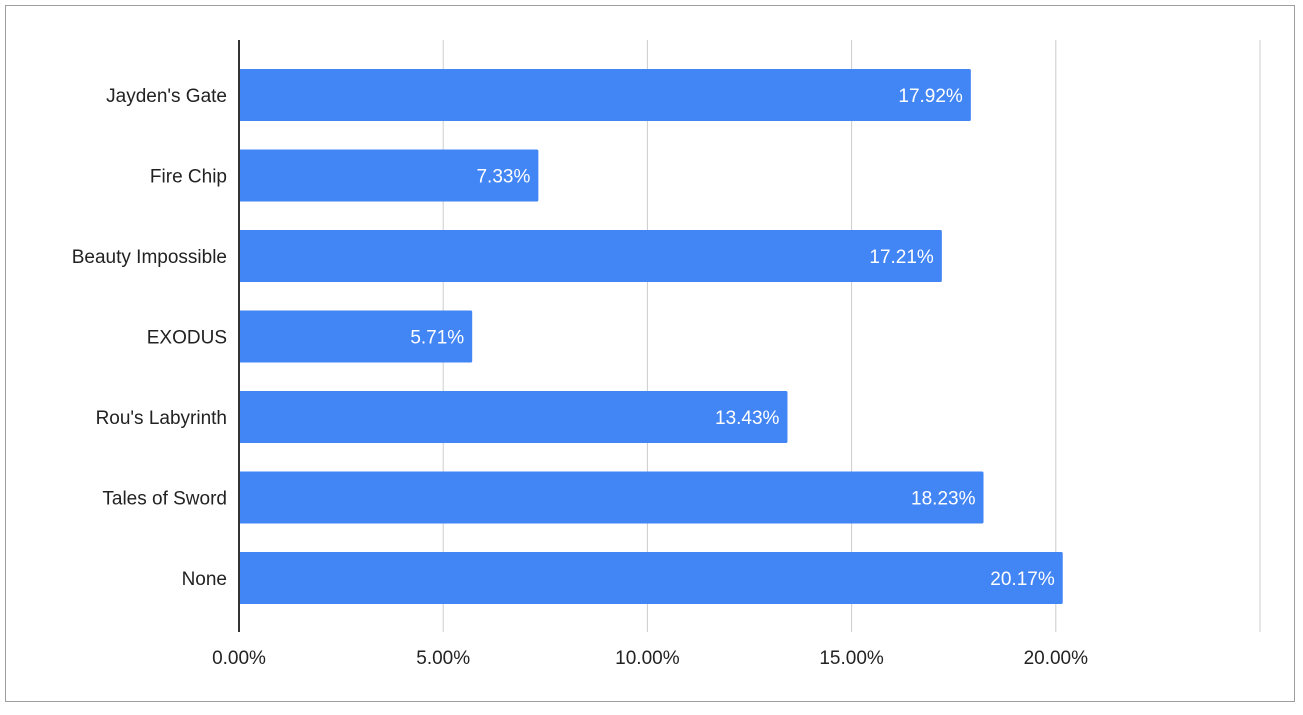 Image resolution: width=1303 pixels, height=715 pixels. I want to click on x-tick-label: 0.00%, so click(239, 658).